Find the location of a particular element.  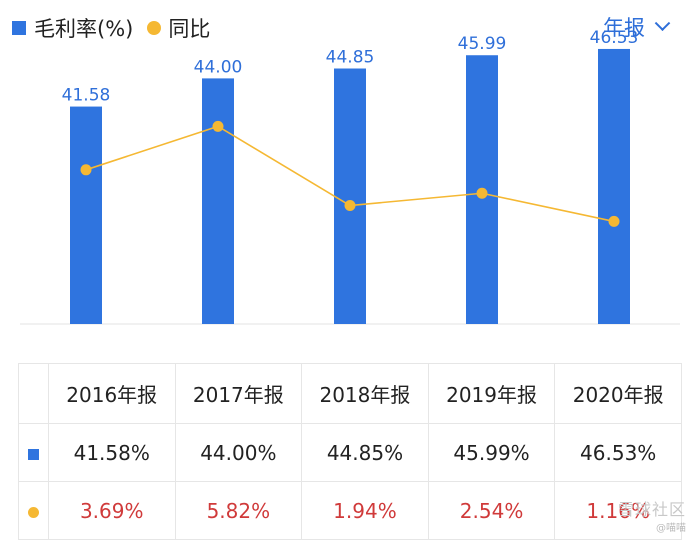

period-selector: 年报 is located at coordinates (637, 27).